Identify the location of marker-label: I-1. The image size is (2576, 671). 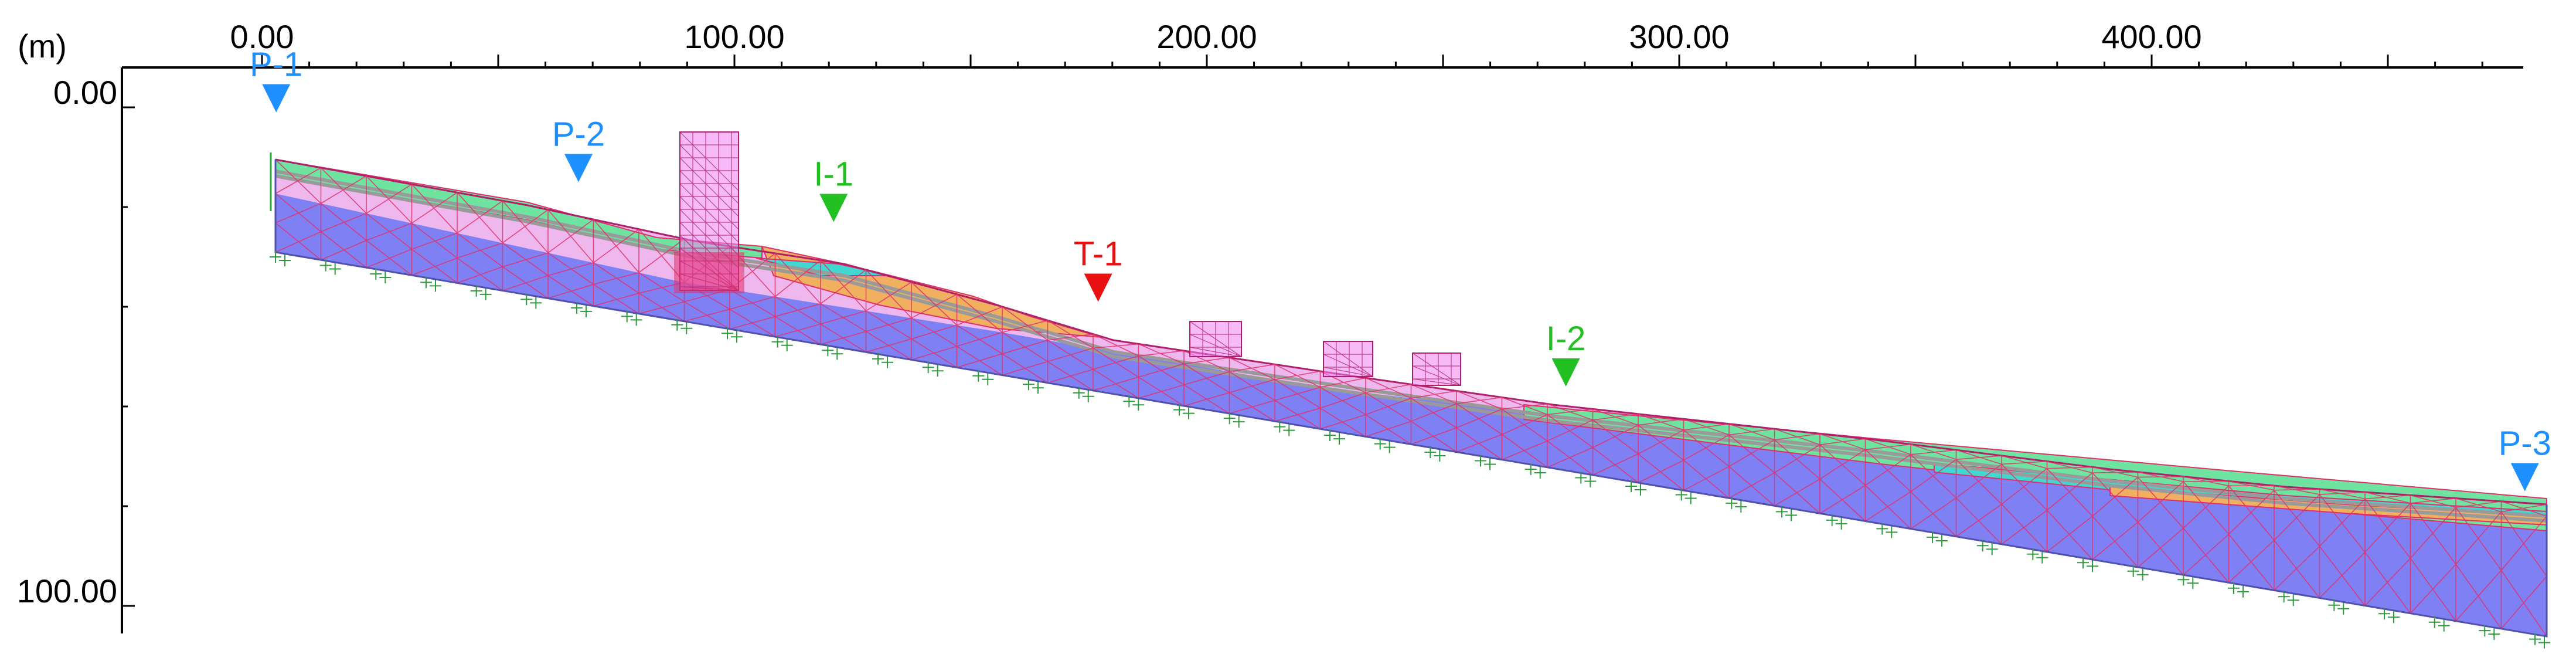
(833, 174).